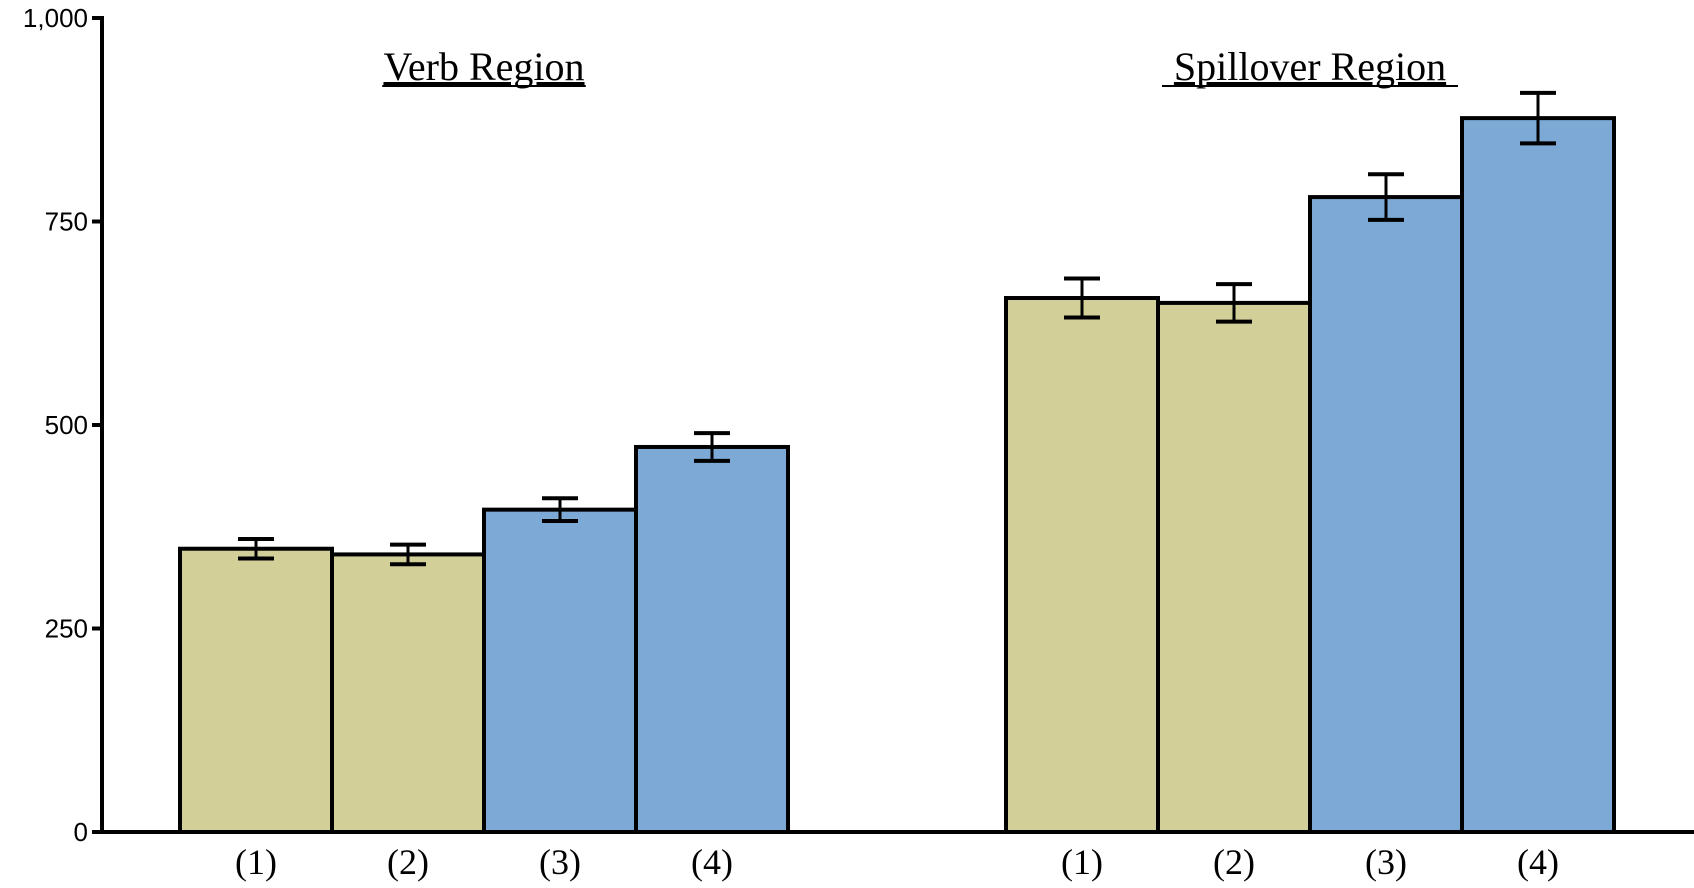 The image size is (1694, 888). What do you see at coordinates (66, 629) in the screenshot?
I see `y-tick-label: 250` at bounding box center [66, 629].